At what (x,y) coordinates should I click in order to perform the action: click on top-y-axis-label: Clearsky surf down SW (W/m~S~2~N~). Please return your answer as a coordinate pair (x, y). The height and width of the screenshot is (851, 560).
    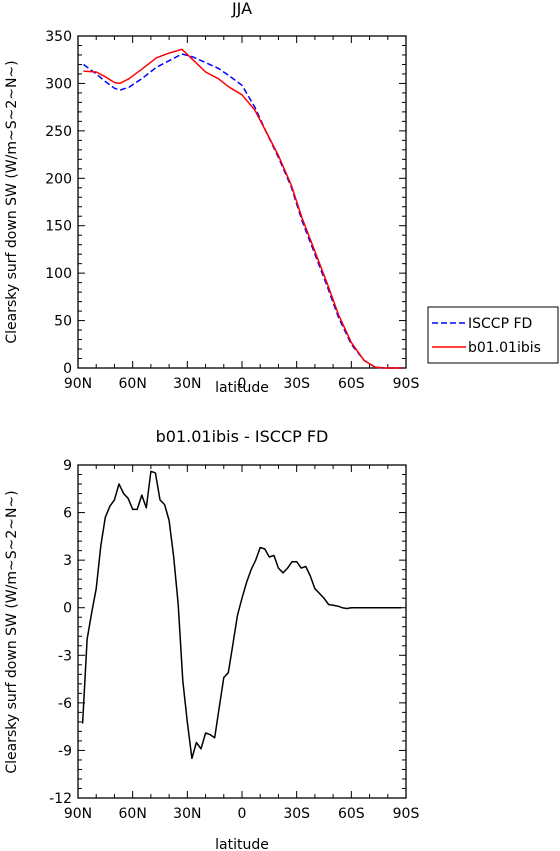
    Looking at the image, I should click on (12, 201).